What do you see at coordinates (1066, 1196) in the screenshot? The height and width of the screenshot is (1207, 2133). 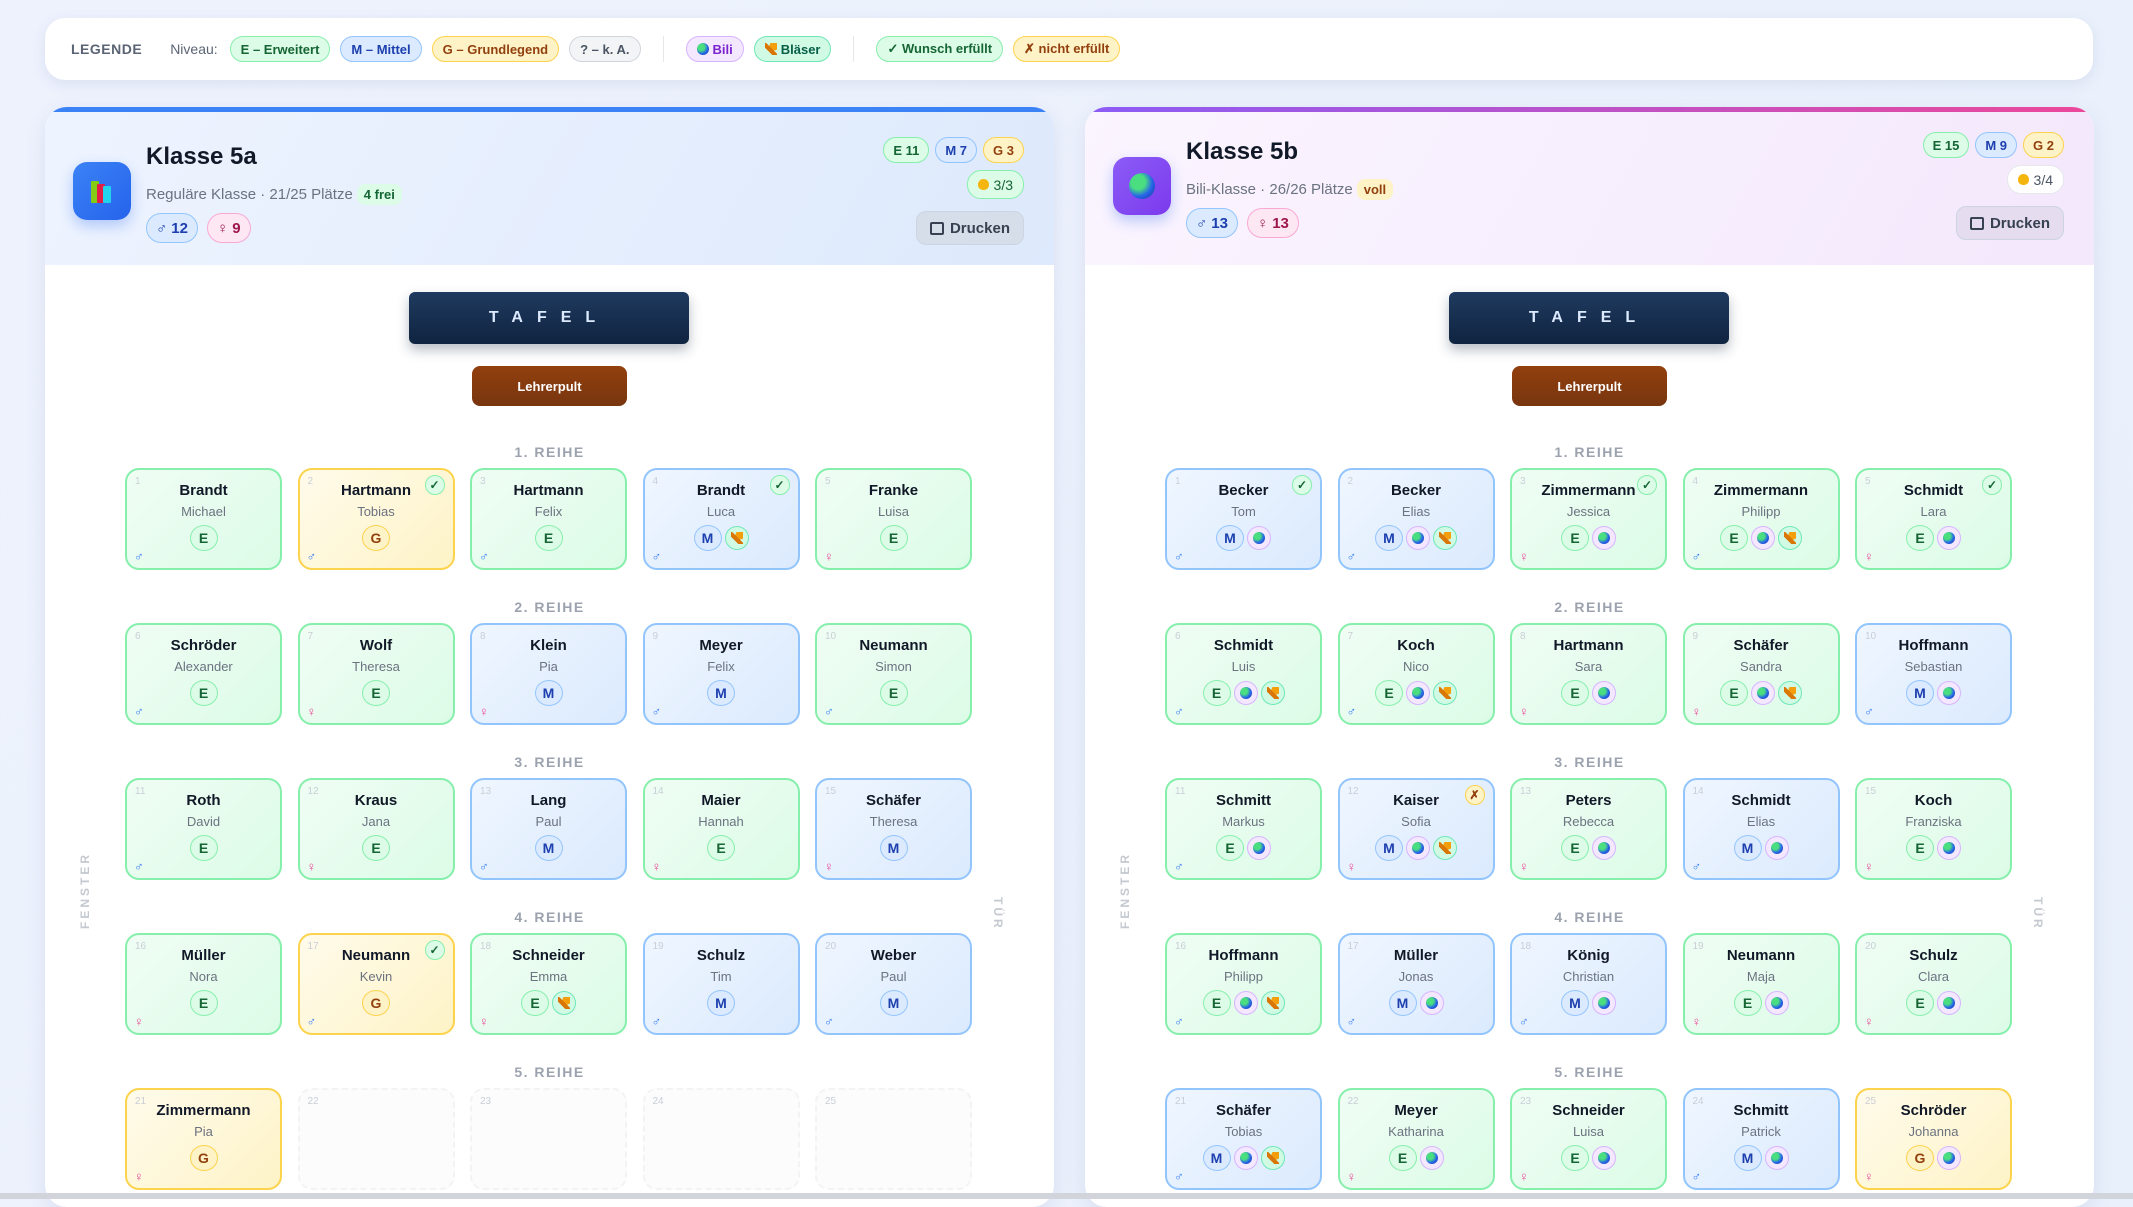 I see `horizontal-scrollbar` at bounding box center [1066, 1196].